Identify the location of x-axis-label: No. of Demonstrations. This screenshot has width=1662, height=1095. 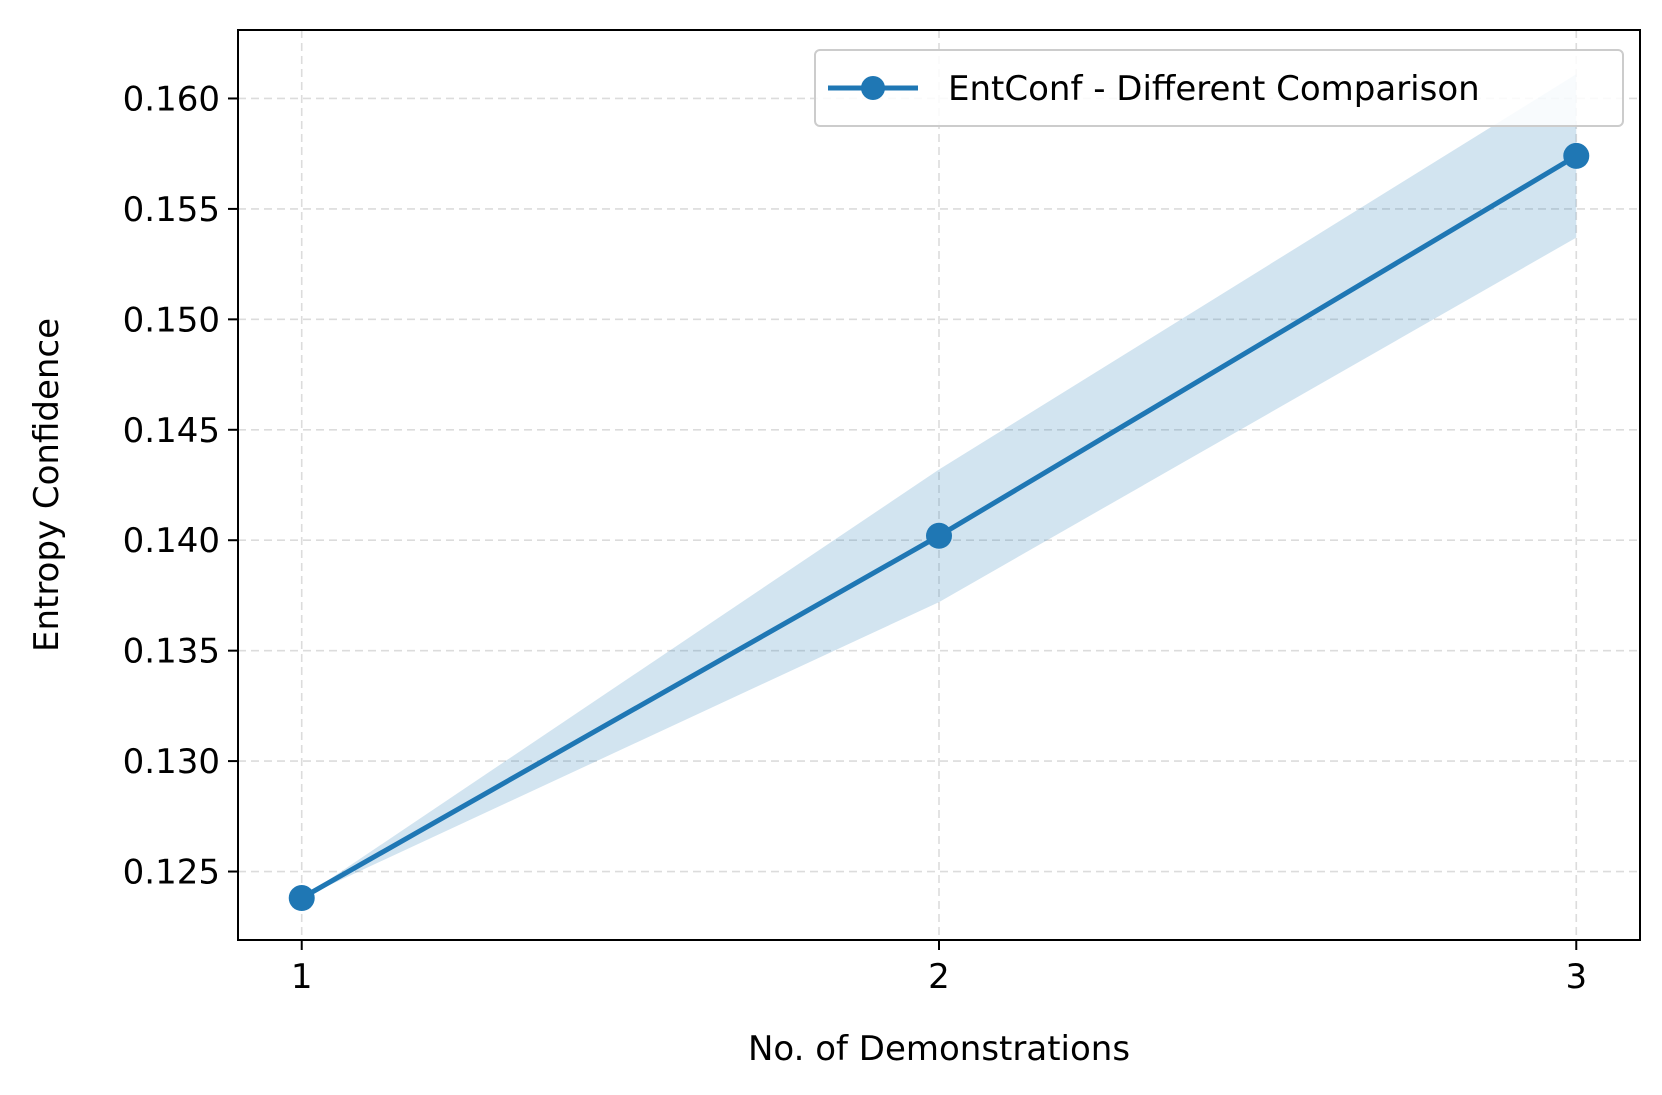
(939, 1049).